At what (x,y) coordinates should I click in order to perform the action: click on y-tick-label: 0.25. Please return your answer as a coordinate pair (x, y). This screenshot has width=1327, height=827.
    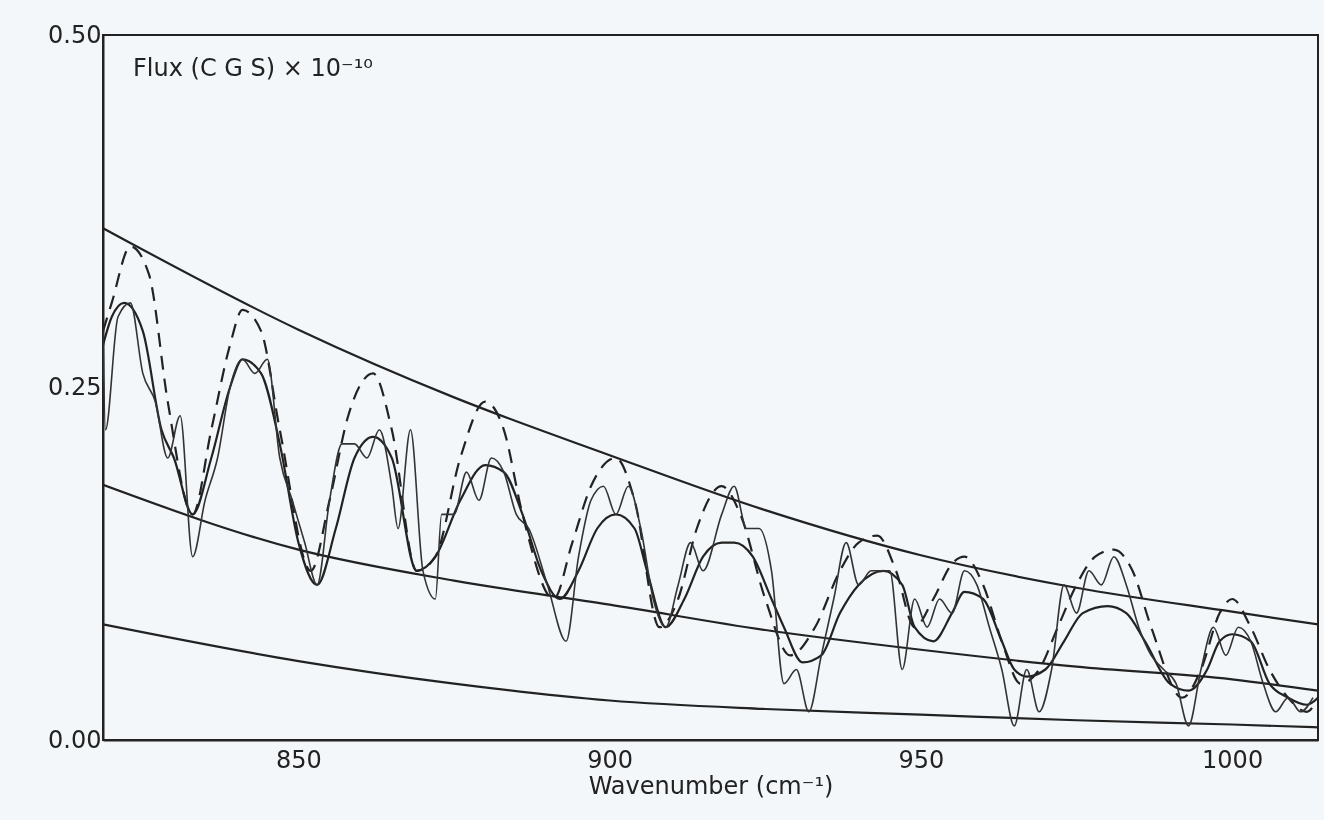
    Looking at the image, I should click on (75, 387).